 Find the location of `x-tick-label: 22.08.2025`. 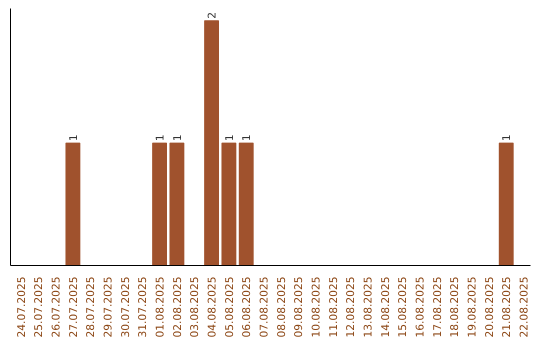

x-tick-label: 22.08.2025 is located at coordinates (524, 307).